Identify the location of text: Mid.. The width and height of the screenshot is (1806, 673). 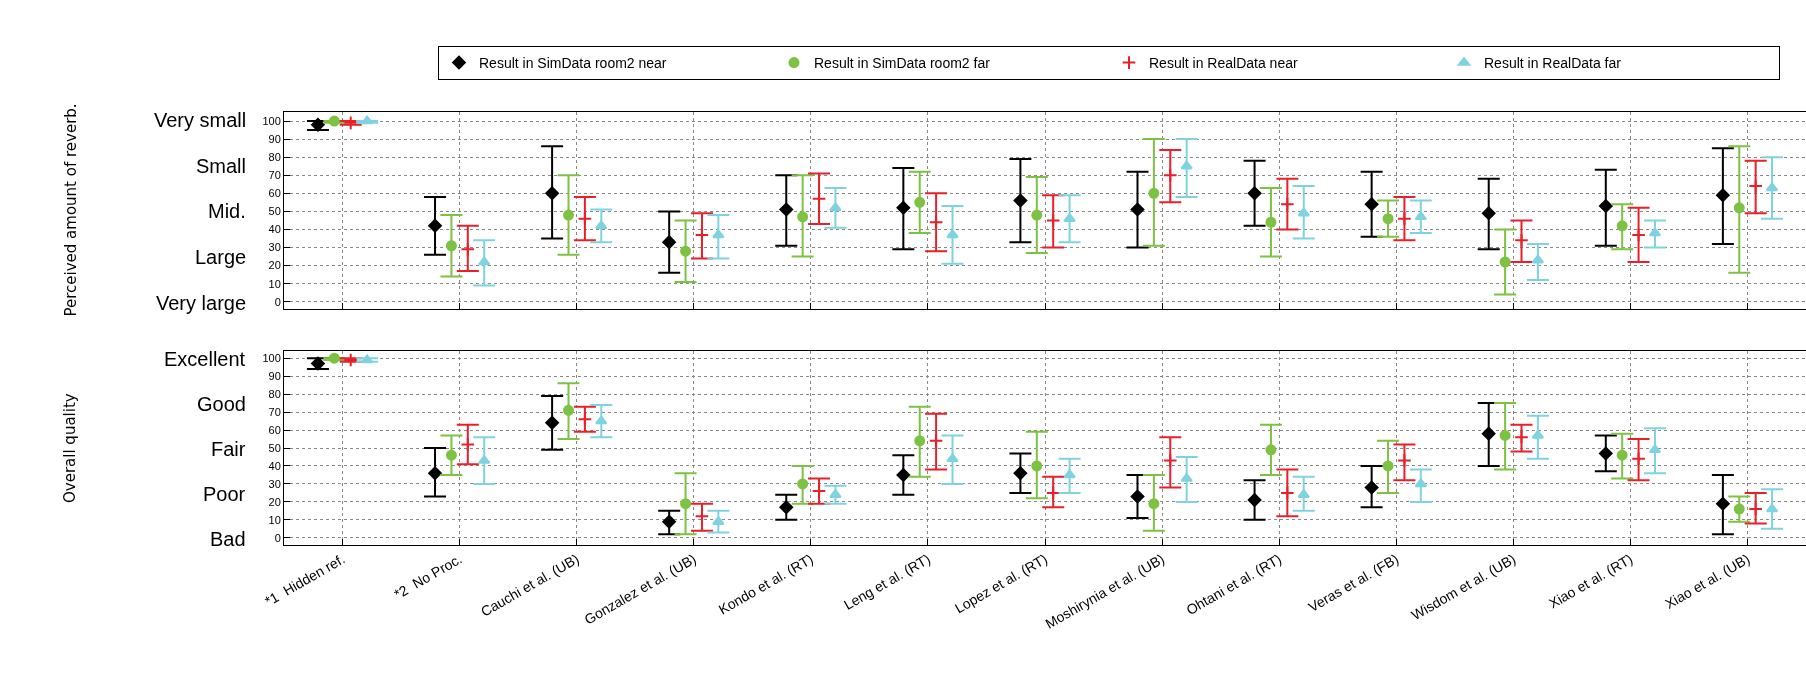
(227, 211).